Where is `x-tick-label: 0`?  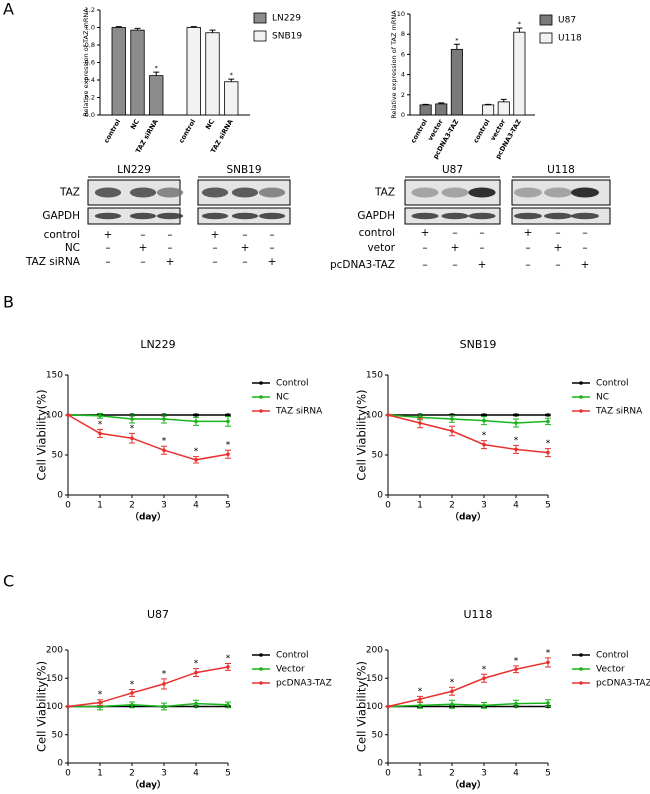
x-tick-label: 0 is located at coordinates (388, 774).